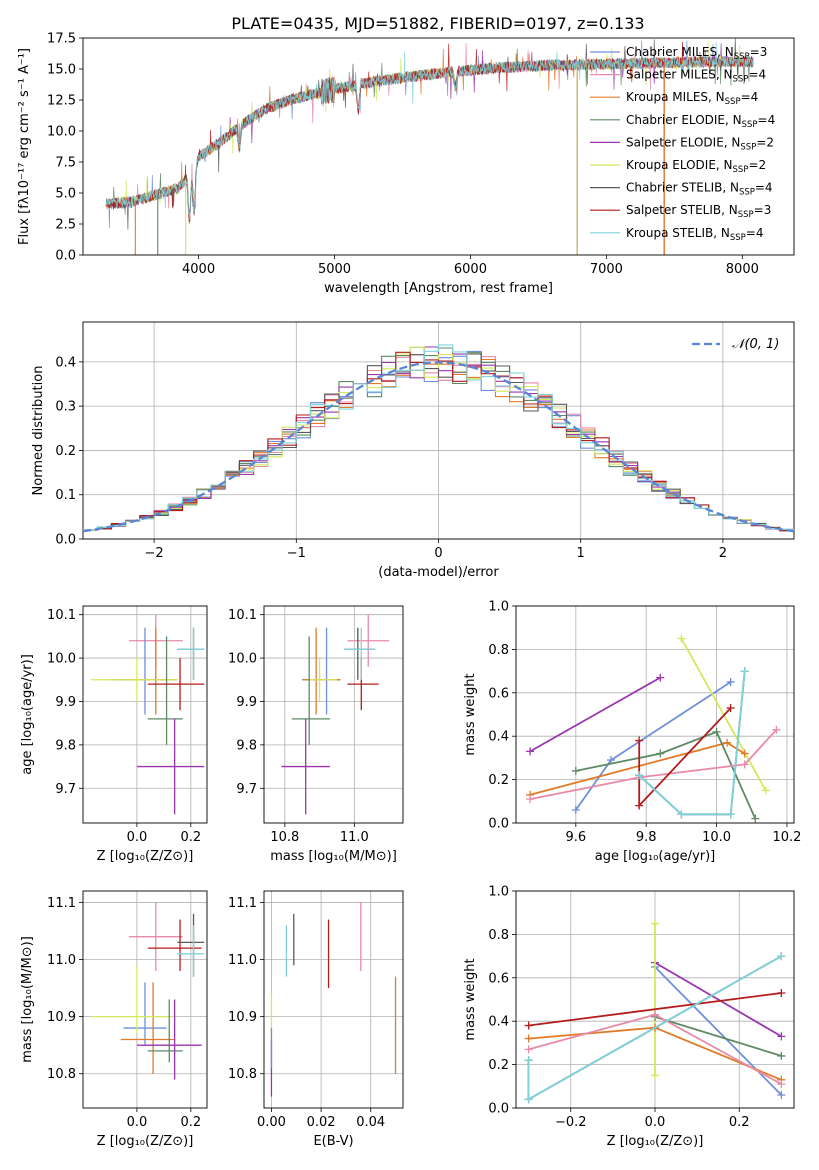 The height and width of the screenshot is (1170, 819). What do you see at coordinates (742, 269) in the screenshot?
I see `x-tick-label: 8000` at bounding box center [742, 269].